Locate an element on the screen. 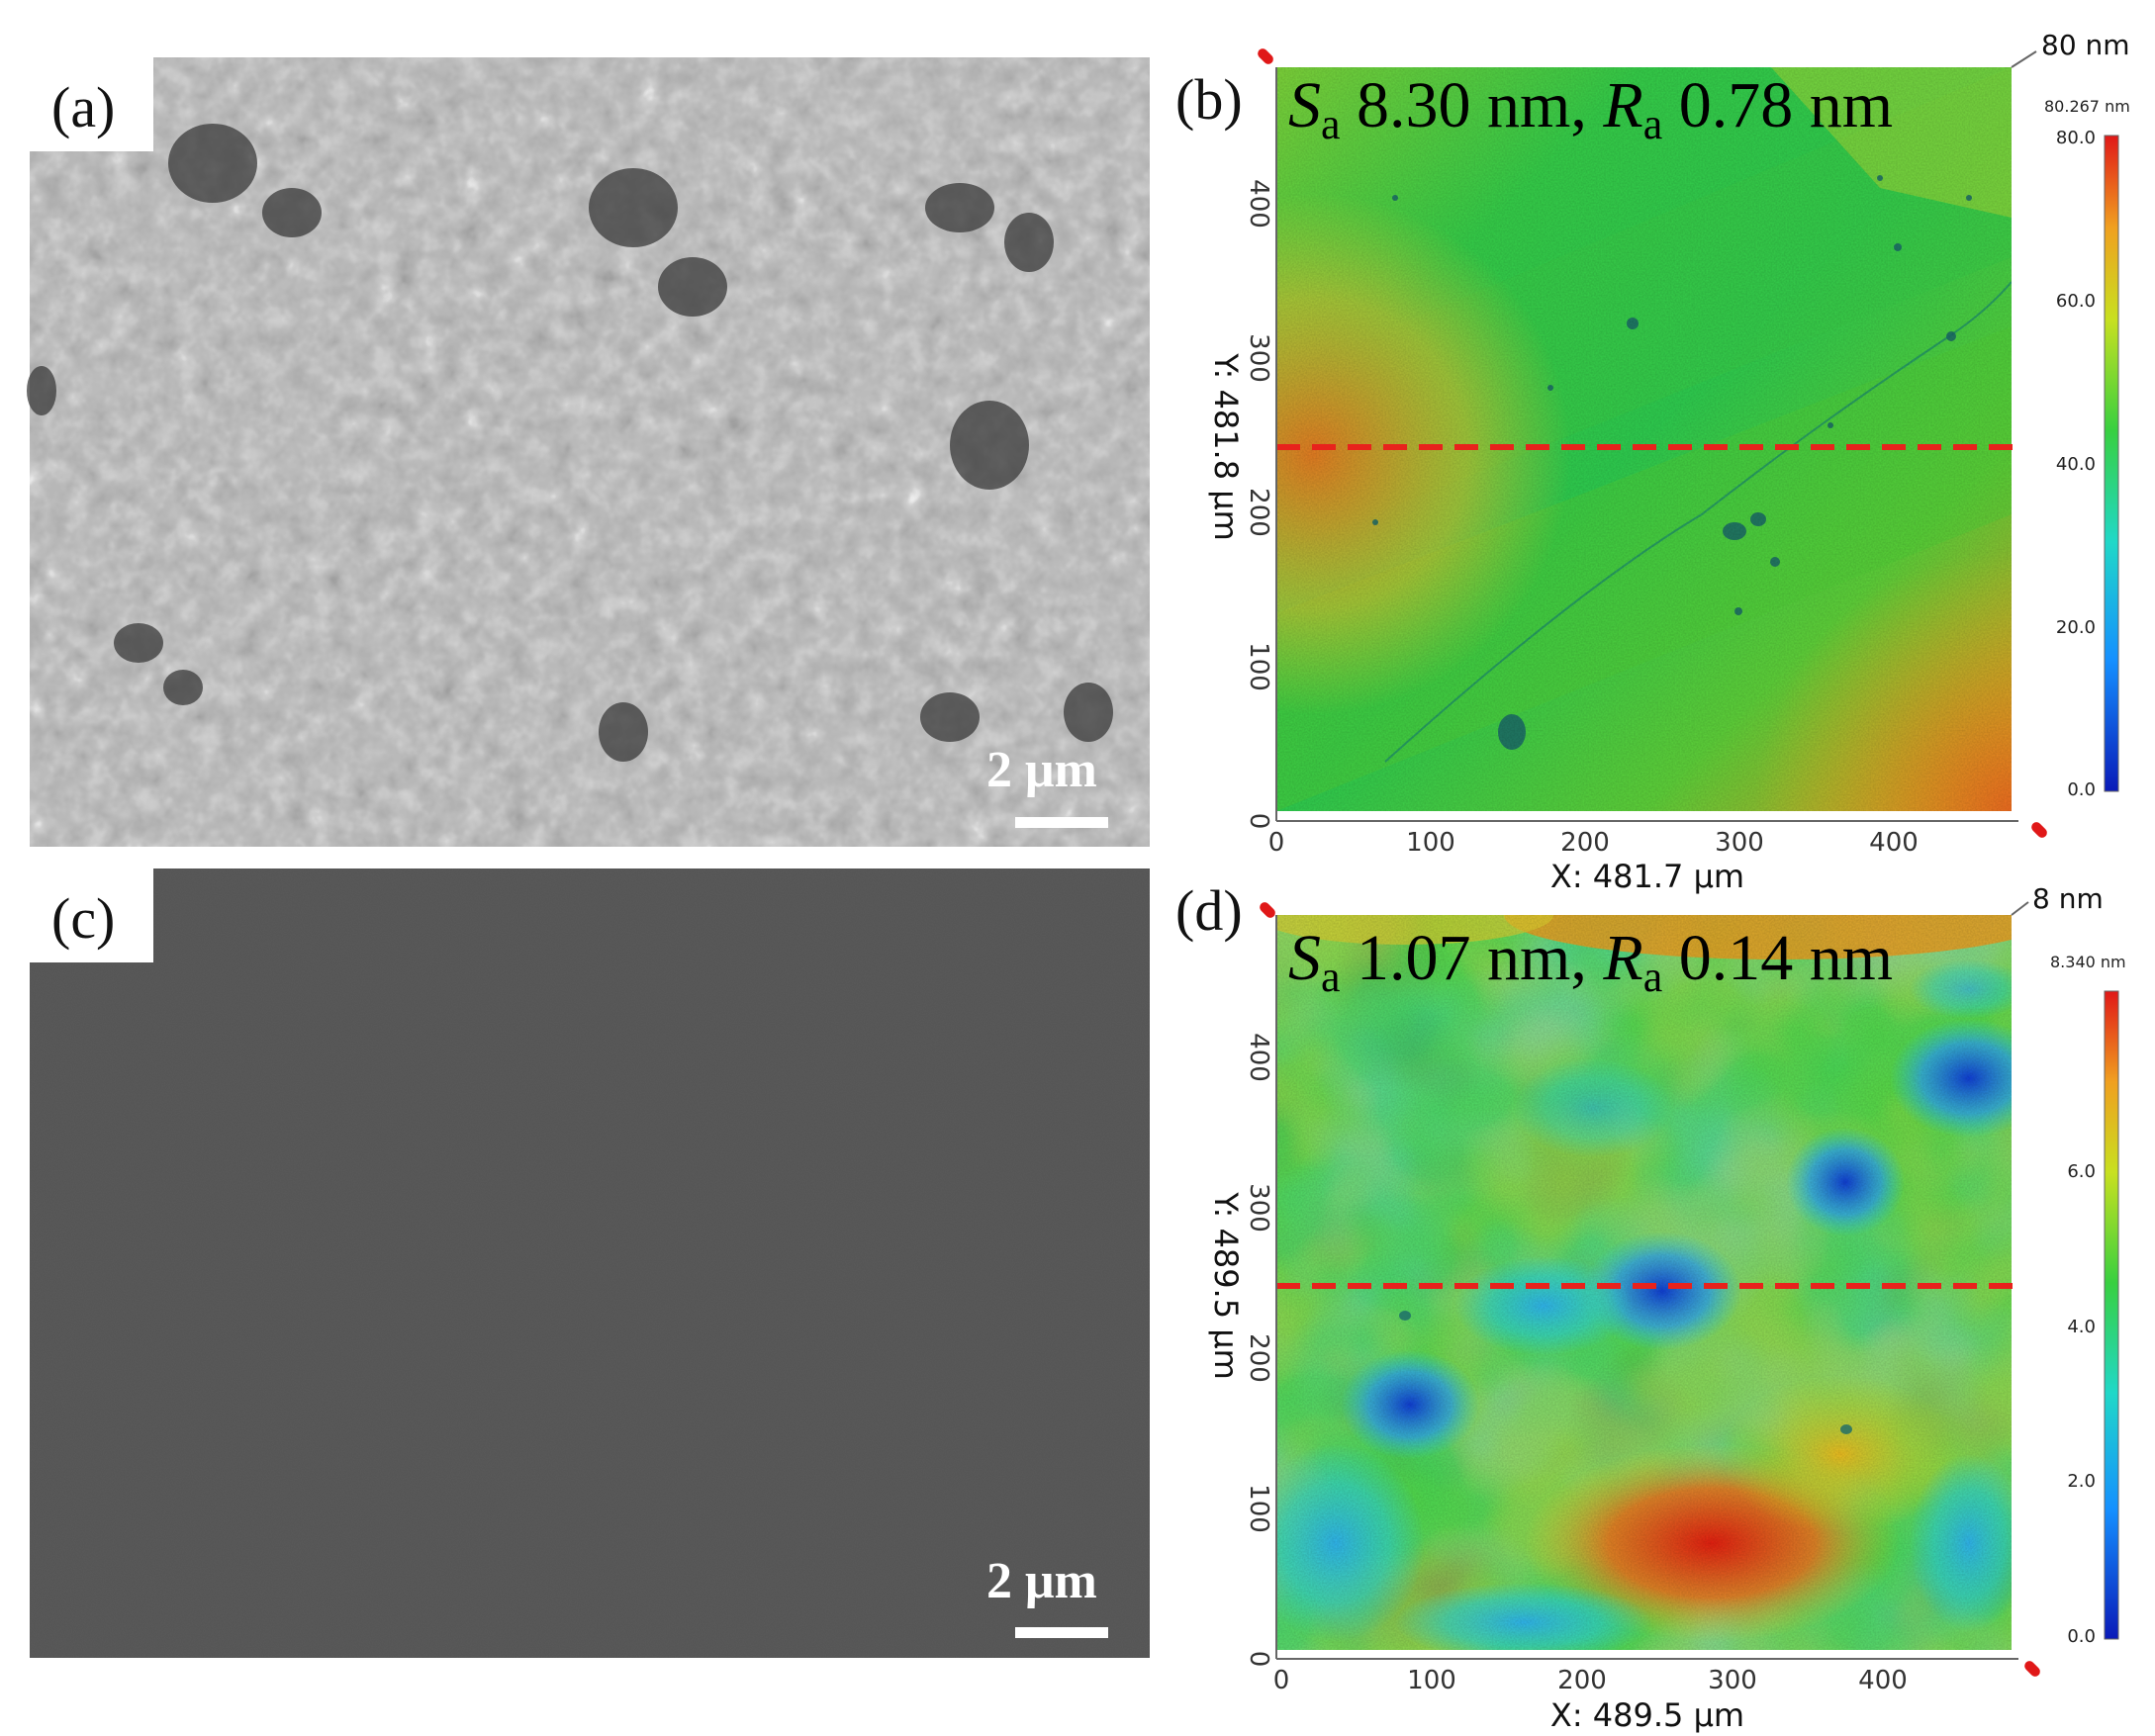 The width and height of the screenshot is (2155, 1736). x-ticks-b: 0 100 200 300 400 is located at coordinates (1594, 843).